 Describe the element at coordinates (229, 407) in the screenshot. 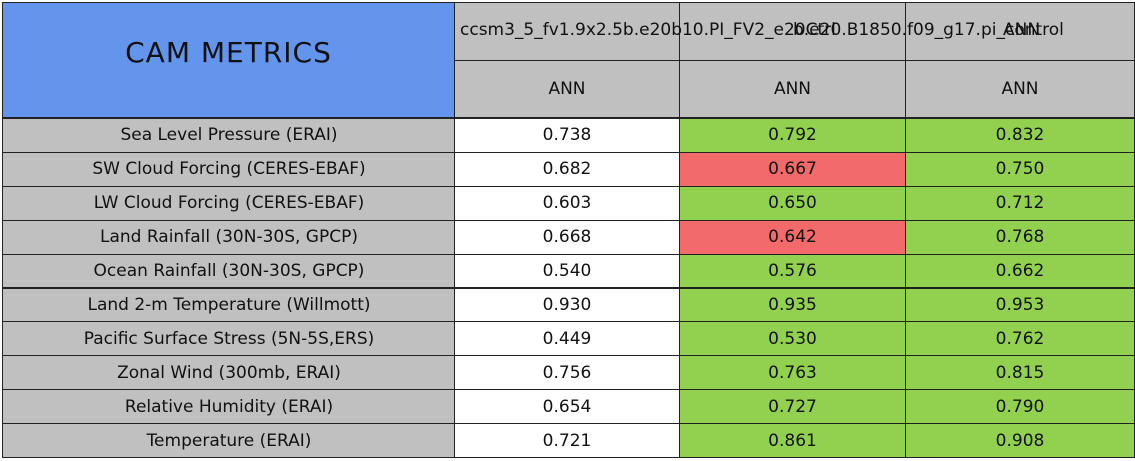

I see `row-label: Relative Humidity (ERAI)` at that location.